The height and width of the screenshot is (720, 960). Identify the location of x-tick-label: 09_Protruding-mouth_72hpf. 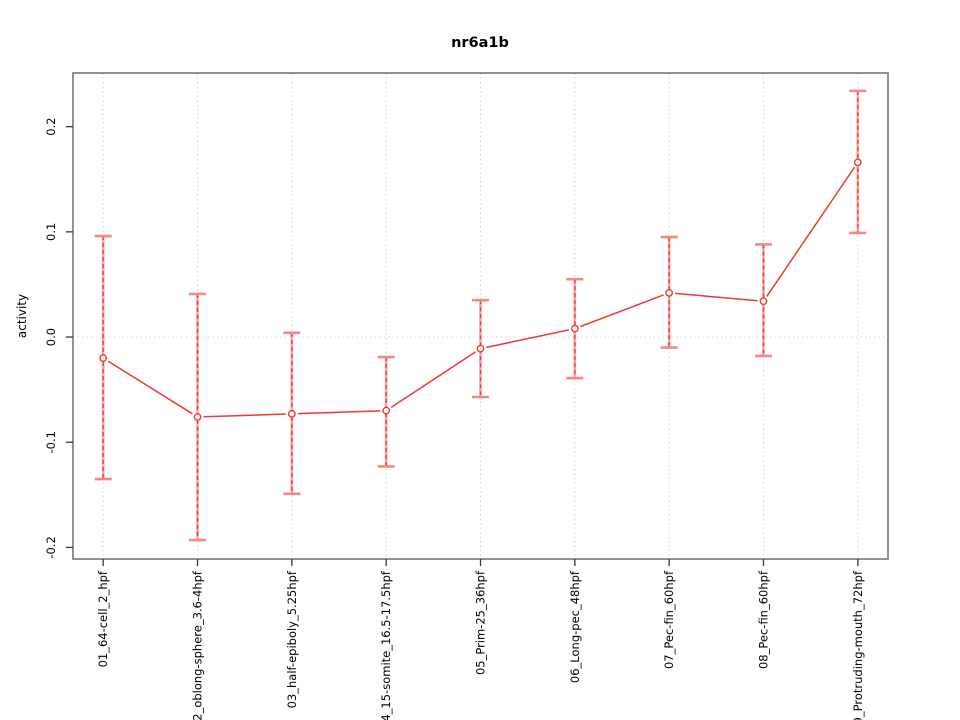
(858, 645).